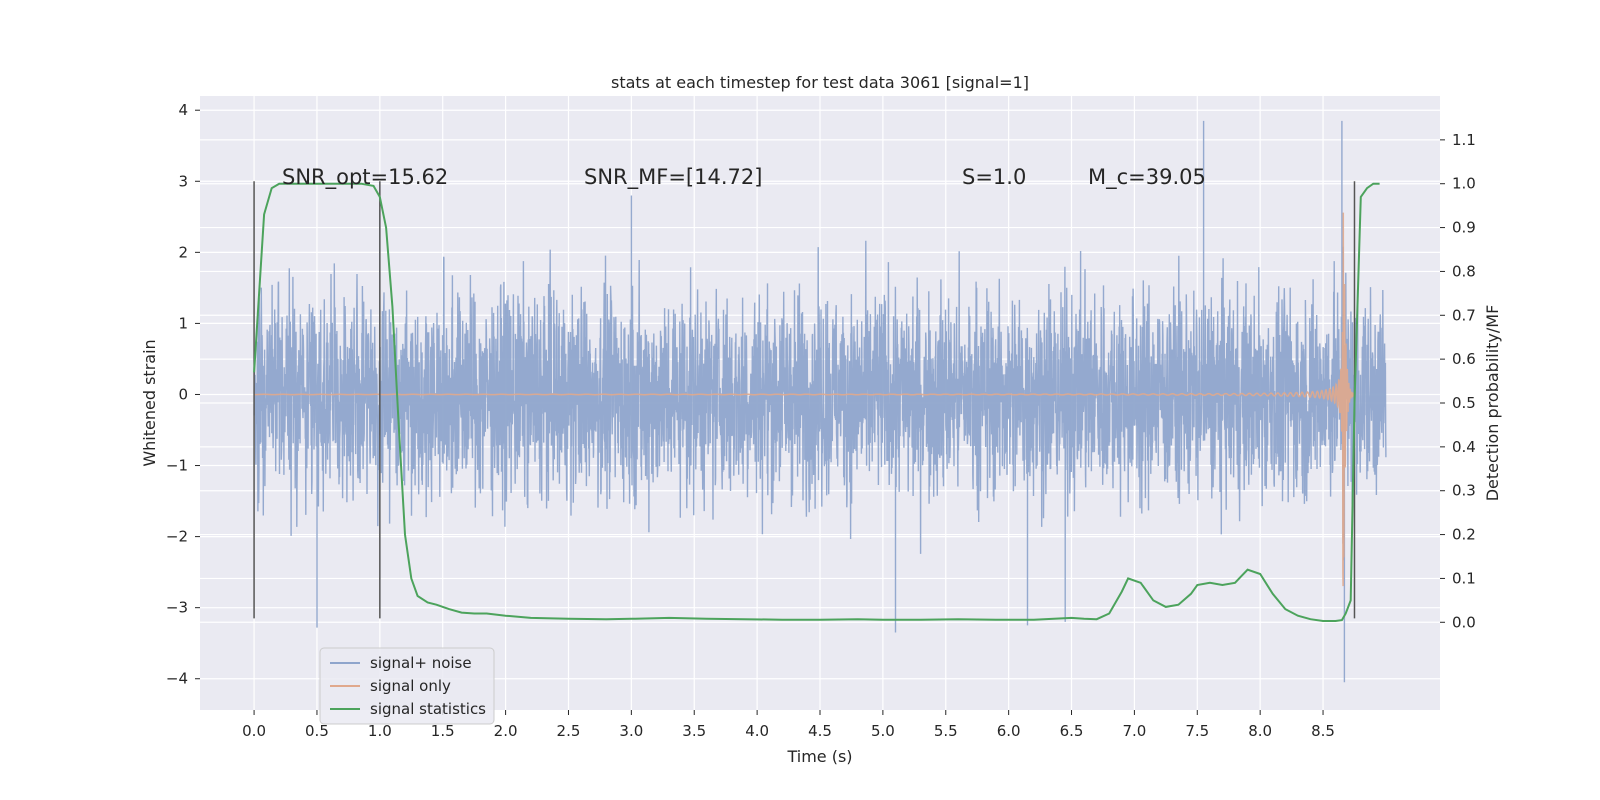 This screenshot has width=1600, height=800. Describe the element at coordinates (1464, 578) in the screenshot. I see `y-right-tick-label: 0.1` at that location.